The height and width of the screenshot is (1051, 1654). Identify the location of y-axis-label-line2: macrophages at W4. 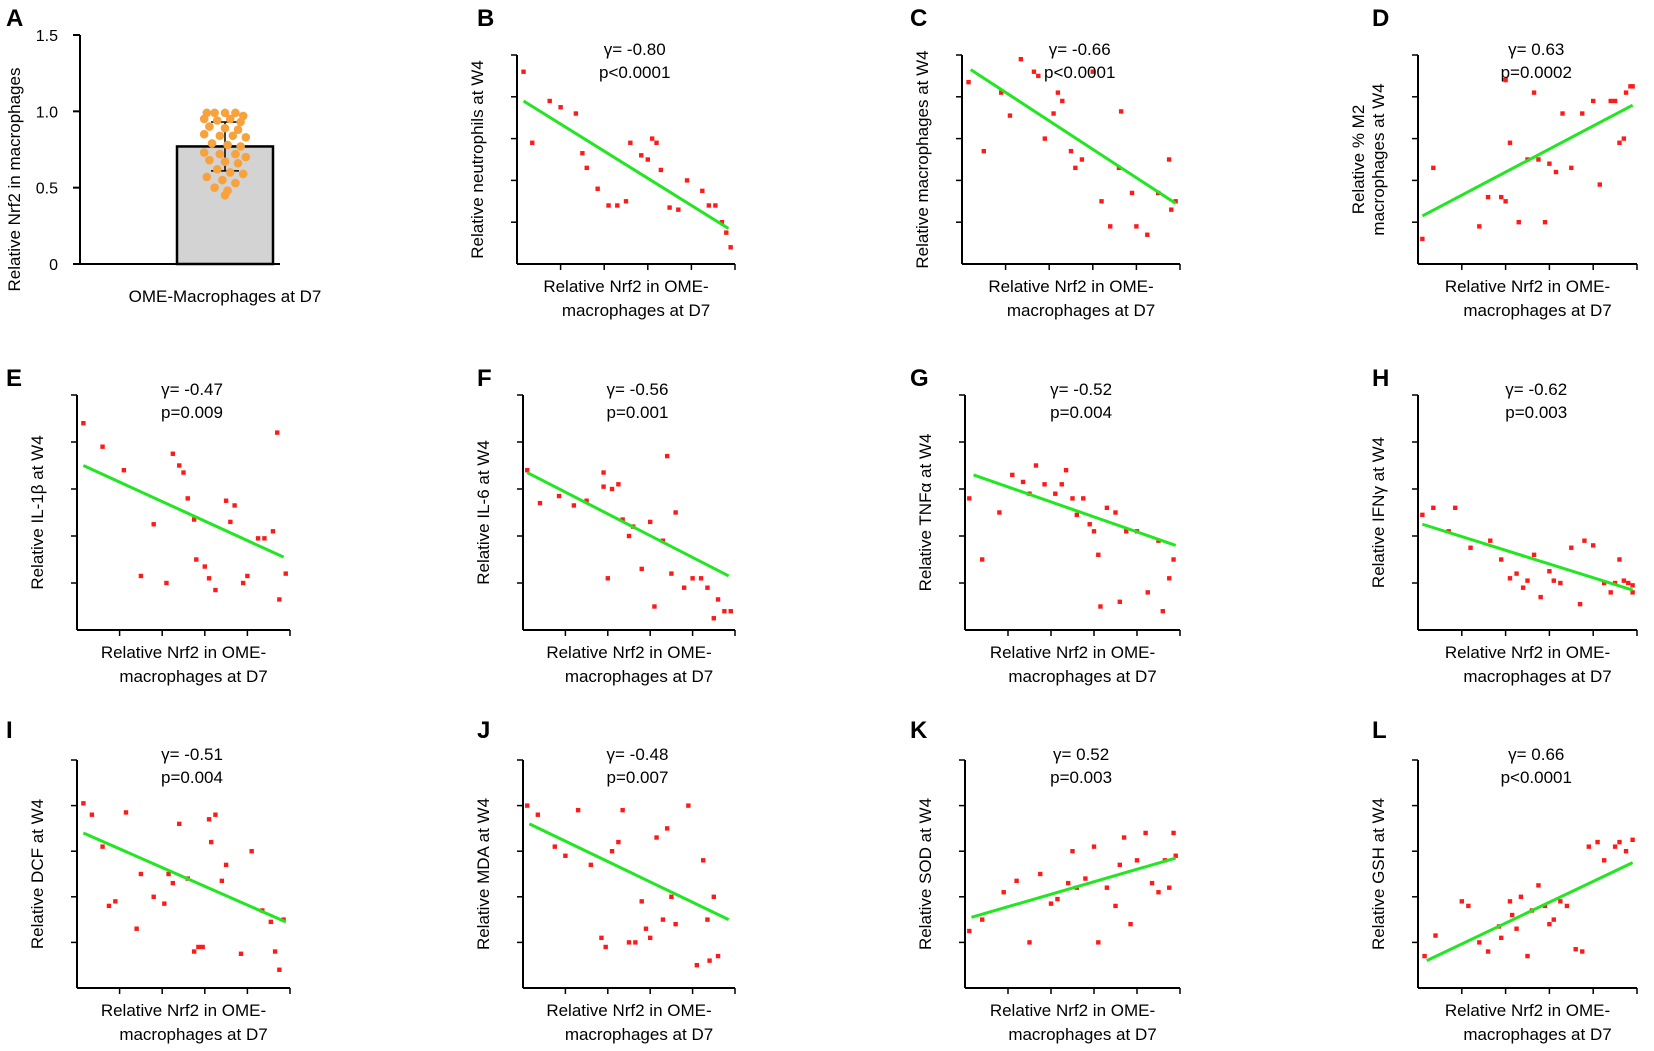
(1378, 159).